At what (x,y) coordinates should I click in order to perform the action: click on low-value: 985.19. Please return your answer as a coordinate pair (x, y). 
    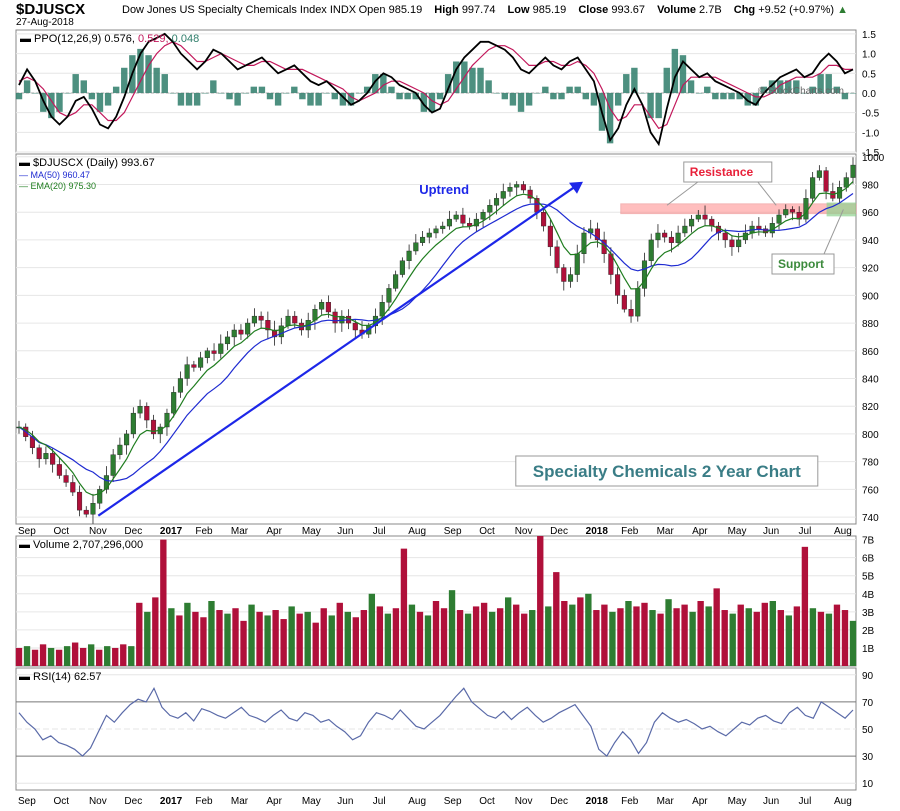
    Looking at the image, I should click on (549, 10).